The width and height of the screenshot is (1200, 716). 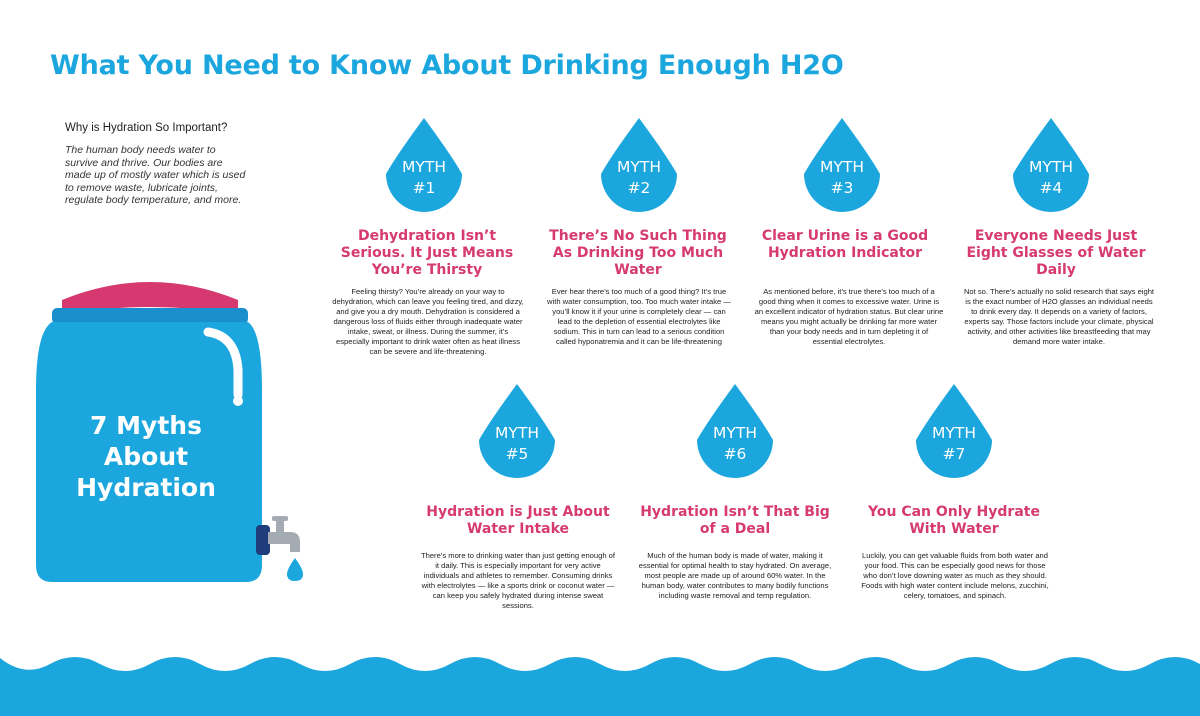 I want to click on jug-title-line: Hydration, so click(x=146, y=487).